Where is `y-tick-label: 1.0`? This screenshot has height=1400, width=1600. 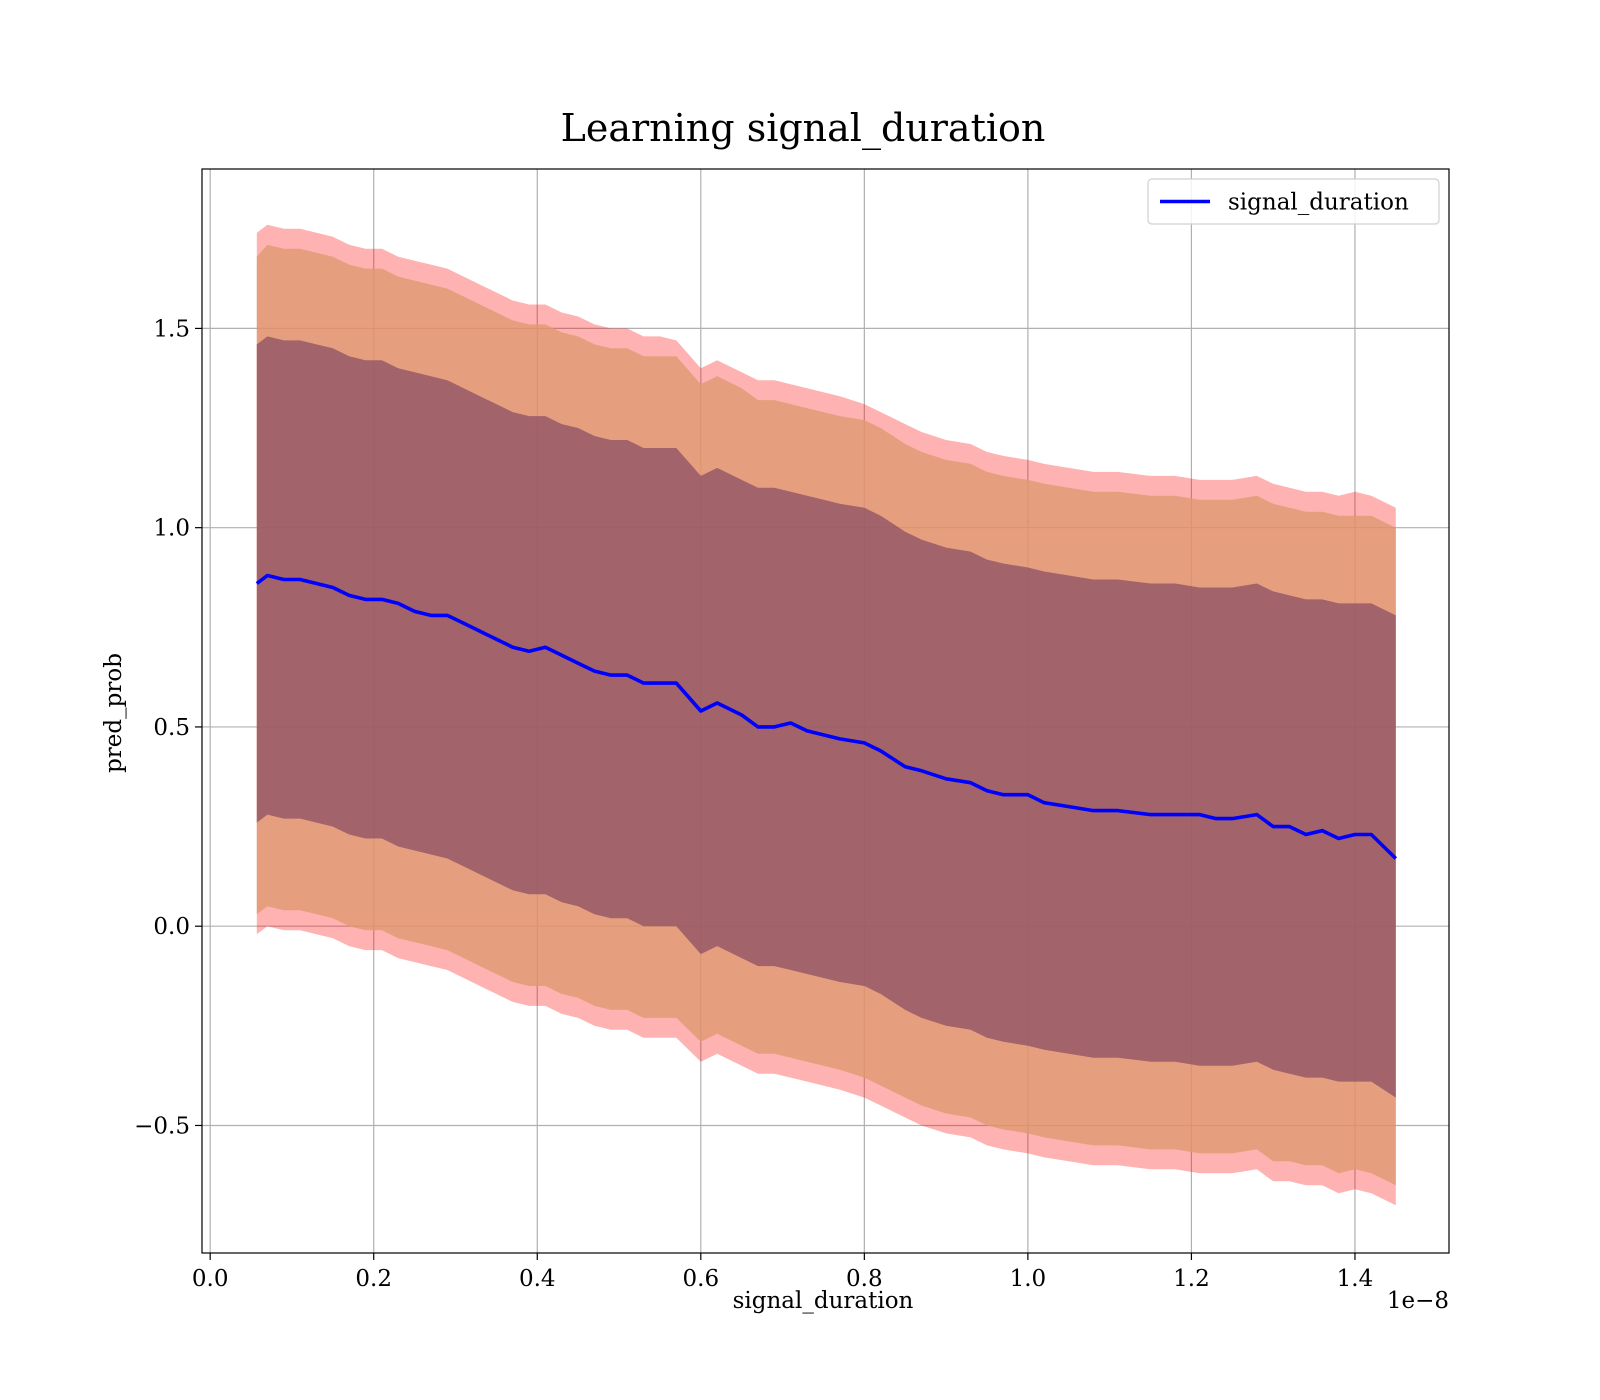 y-tick-label: 1.0 is located at coordinates (171, 529).